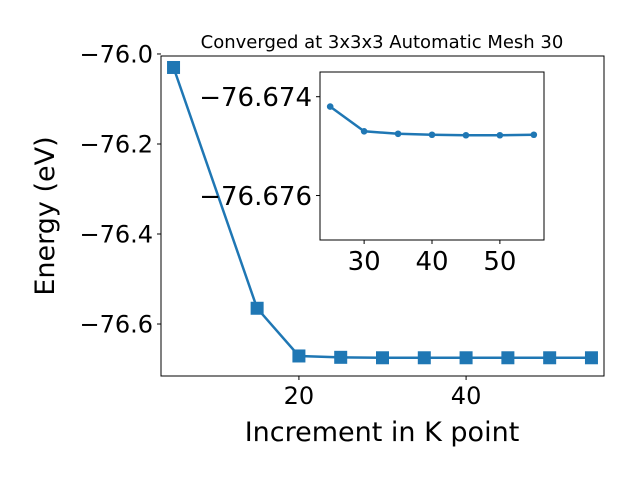 This screenshot has width=640, height=480. What do you see at coordinates (255, 98) in the screenshot?
I see `inset-y-tick-label: −76.674` at bounding box center [255, 98].